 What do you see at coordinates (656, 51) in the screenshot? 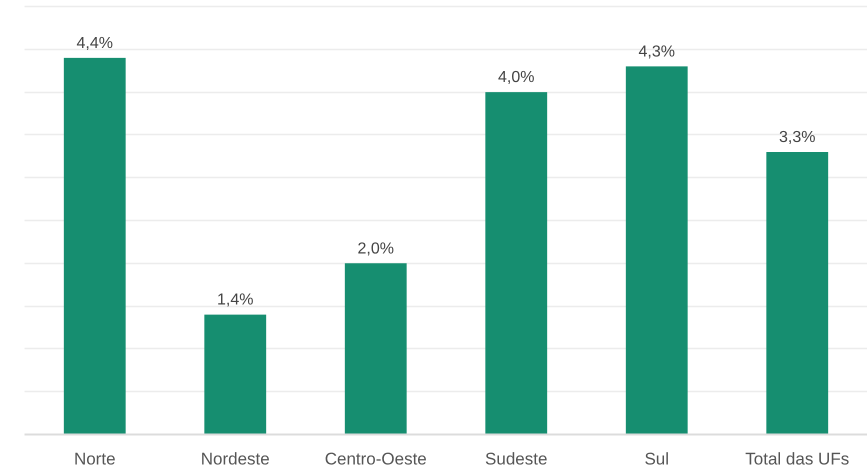
I see `data-label: 4,3%` at bounding box center [656, 51].